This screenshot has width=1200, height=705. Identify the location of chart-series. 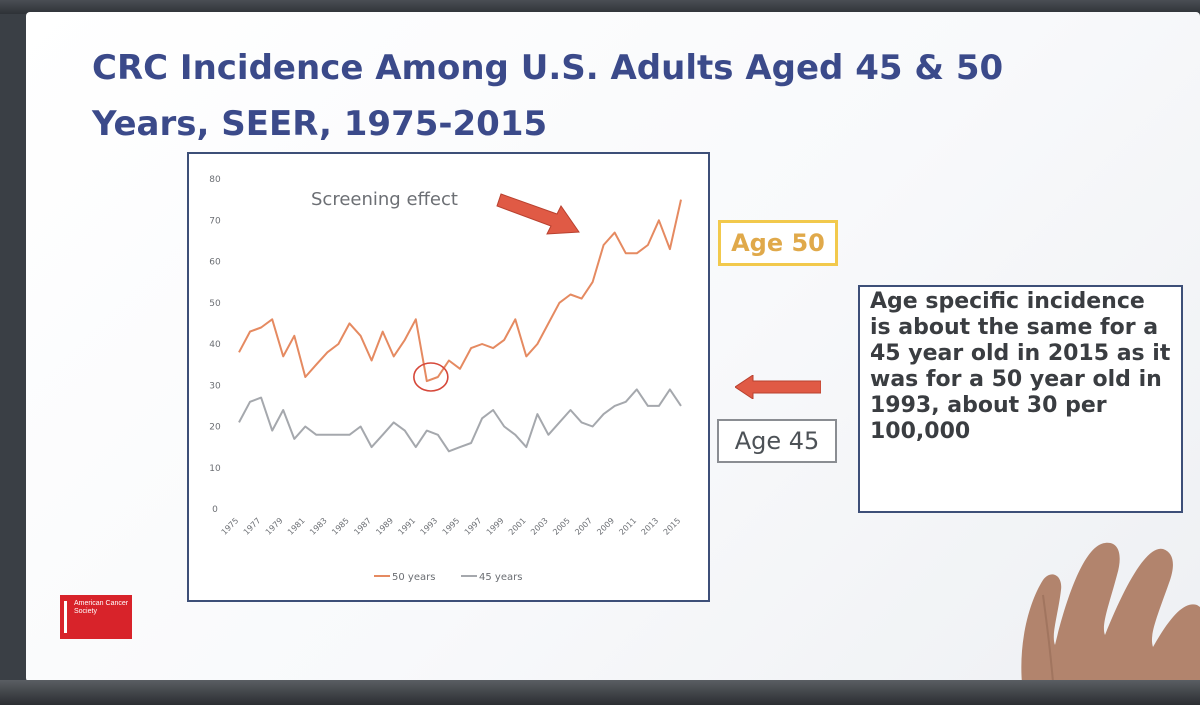
(460, 326).